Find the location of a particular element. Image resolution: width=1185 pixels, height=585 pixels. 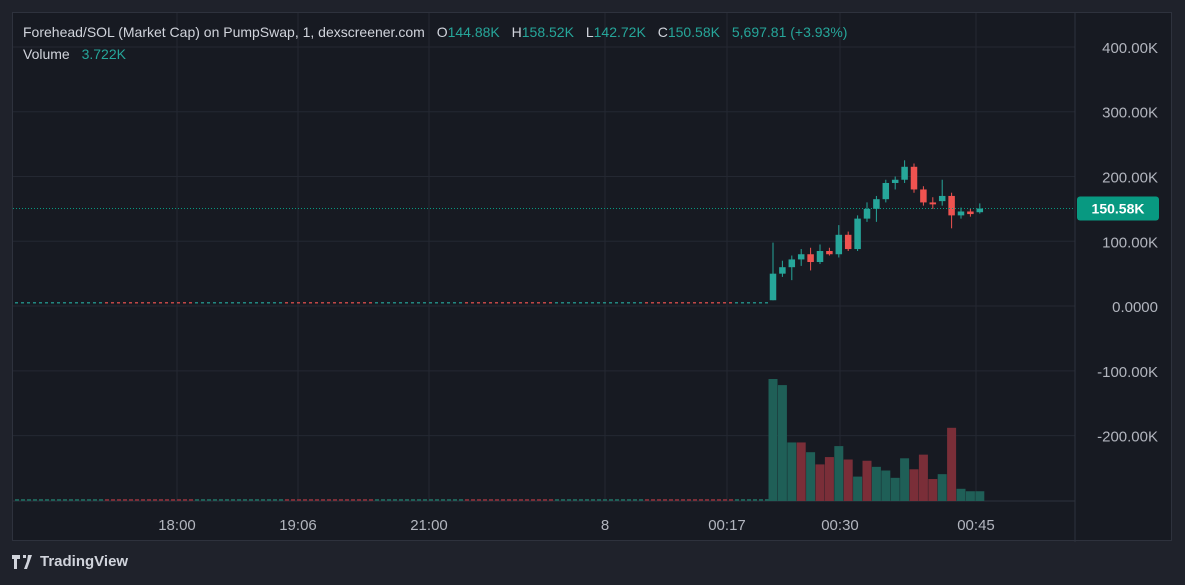

open-value: 144.88K is located at coordinates (473, 32).